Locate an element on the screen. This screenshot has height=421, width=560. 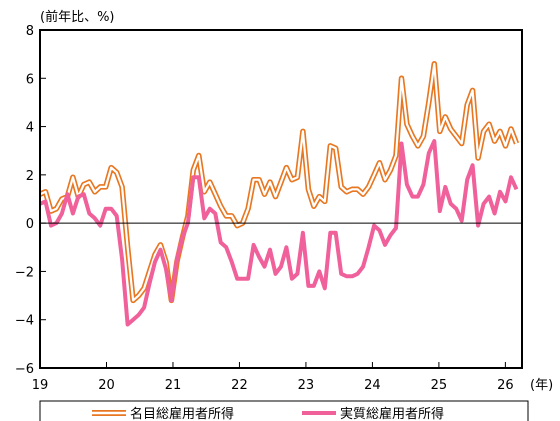
x-tick-label: 26 is located at coordinates (505, 385).